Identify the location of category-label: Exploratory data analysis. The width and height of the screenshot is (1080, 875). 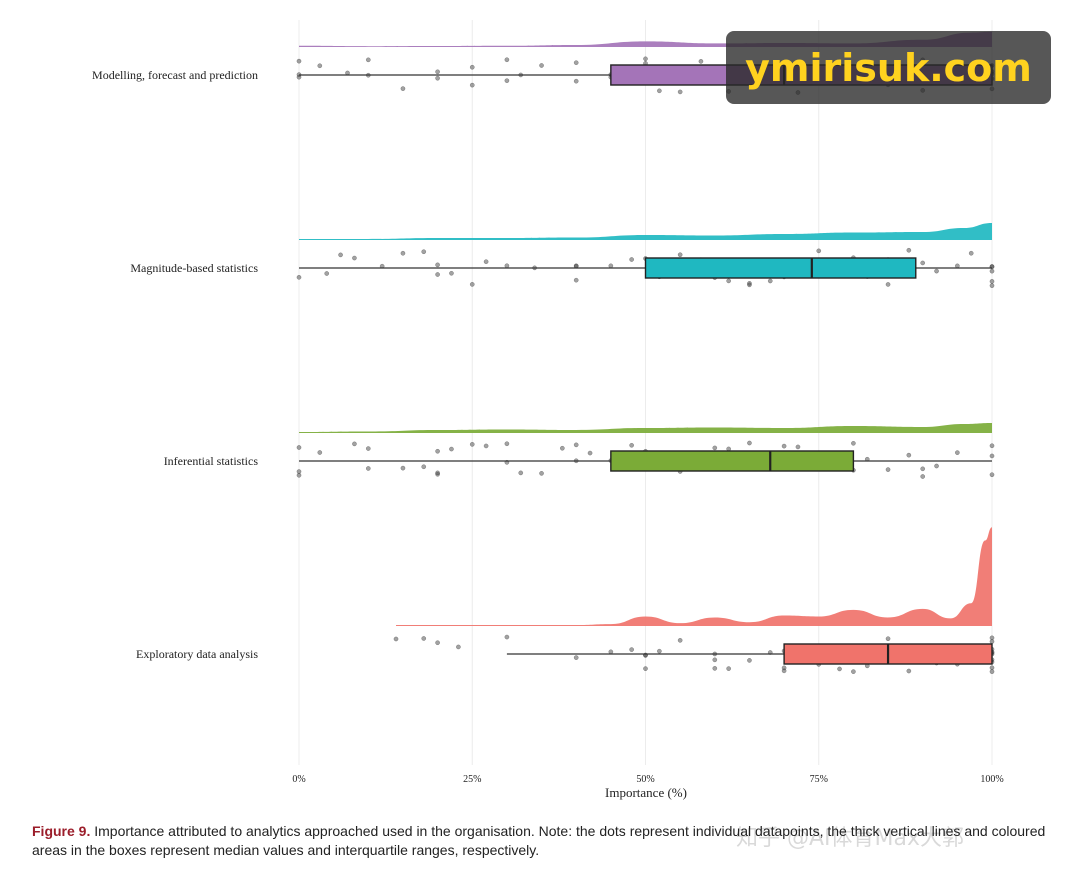
(197, 654).